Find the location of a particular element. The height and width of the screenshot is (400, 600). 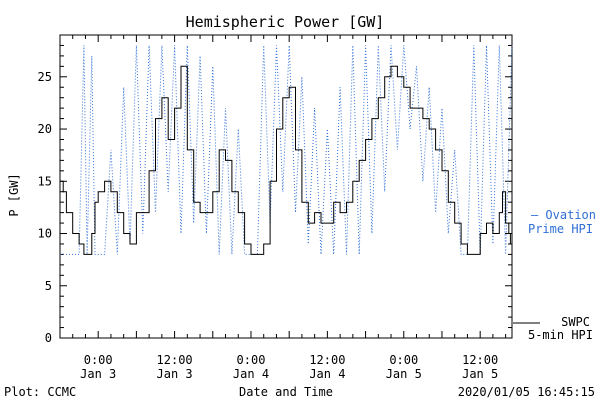

footer-credit: Plot: CCMC is located at coordinates (40, 392).